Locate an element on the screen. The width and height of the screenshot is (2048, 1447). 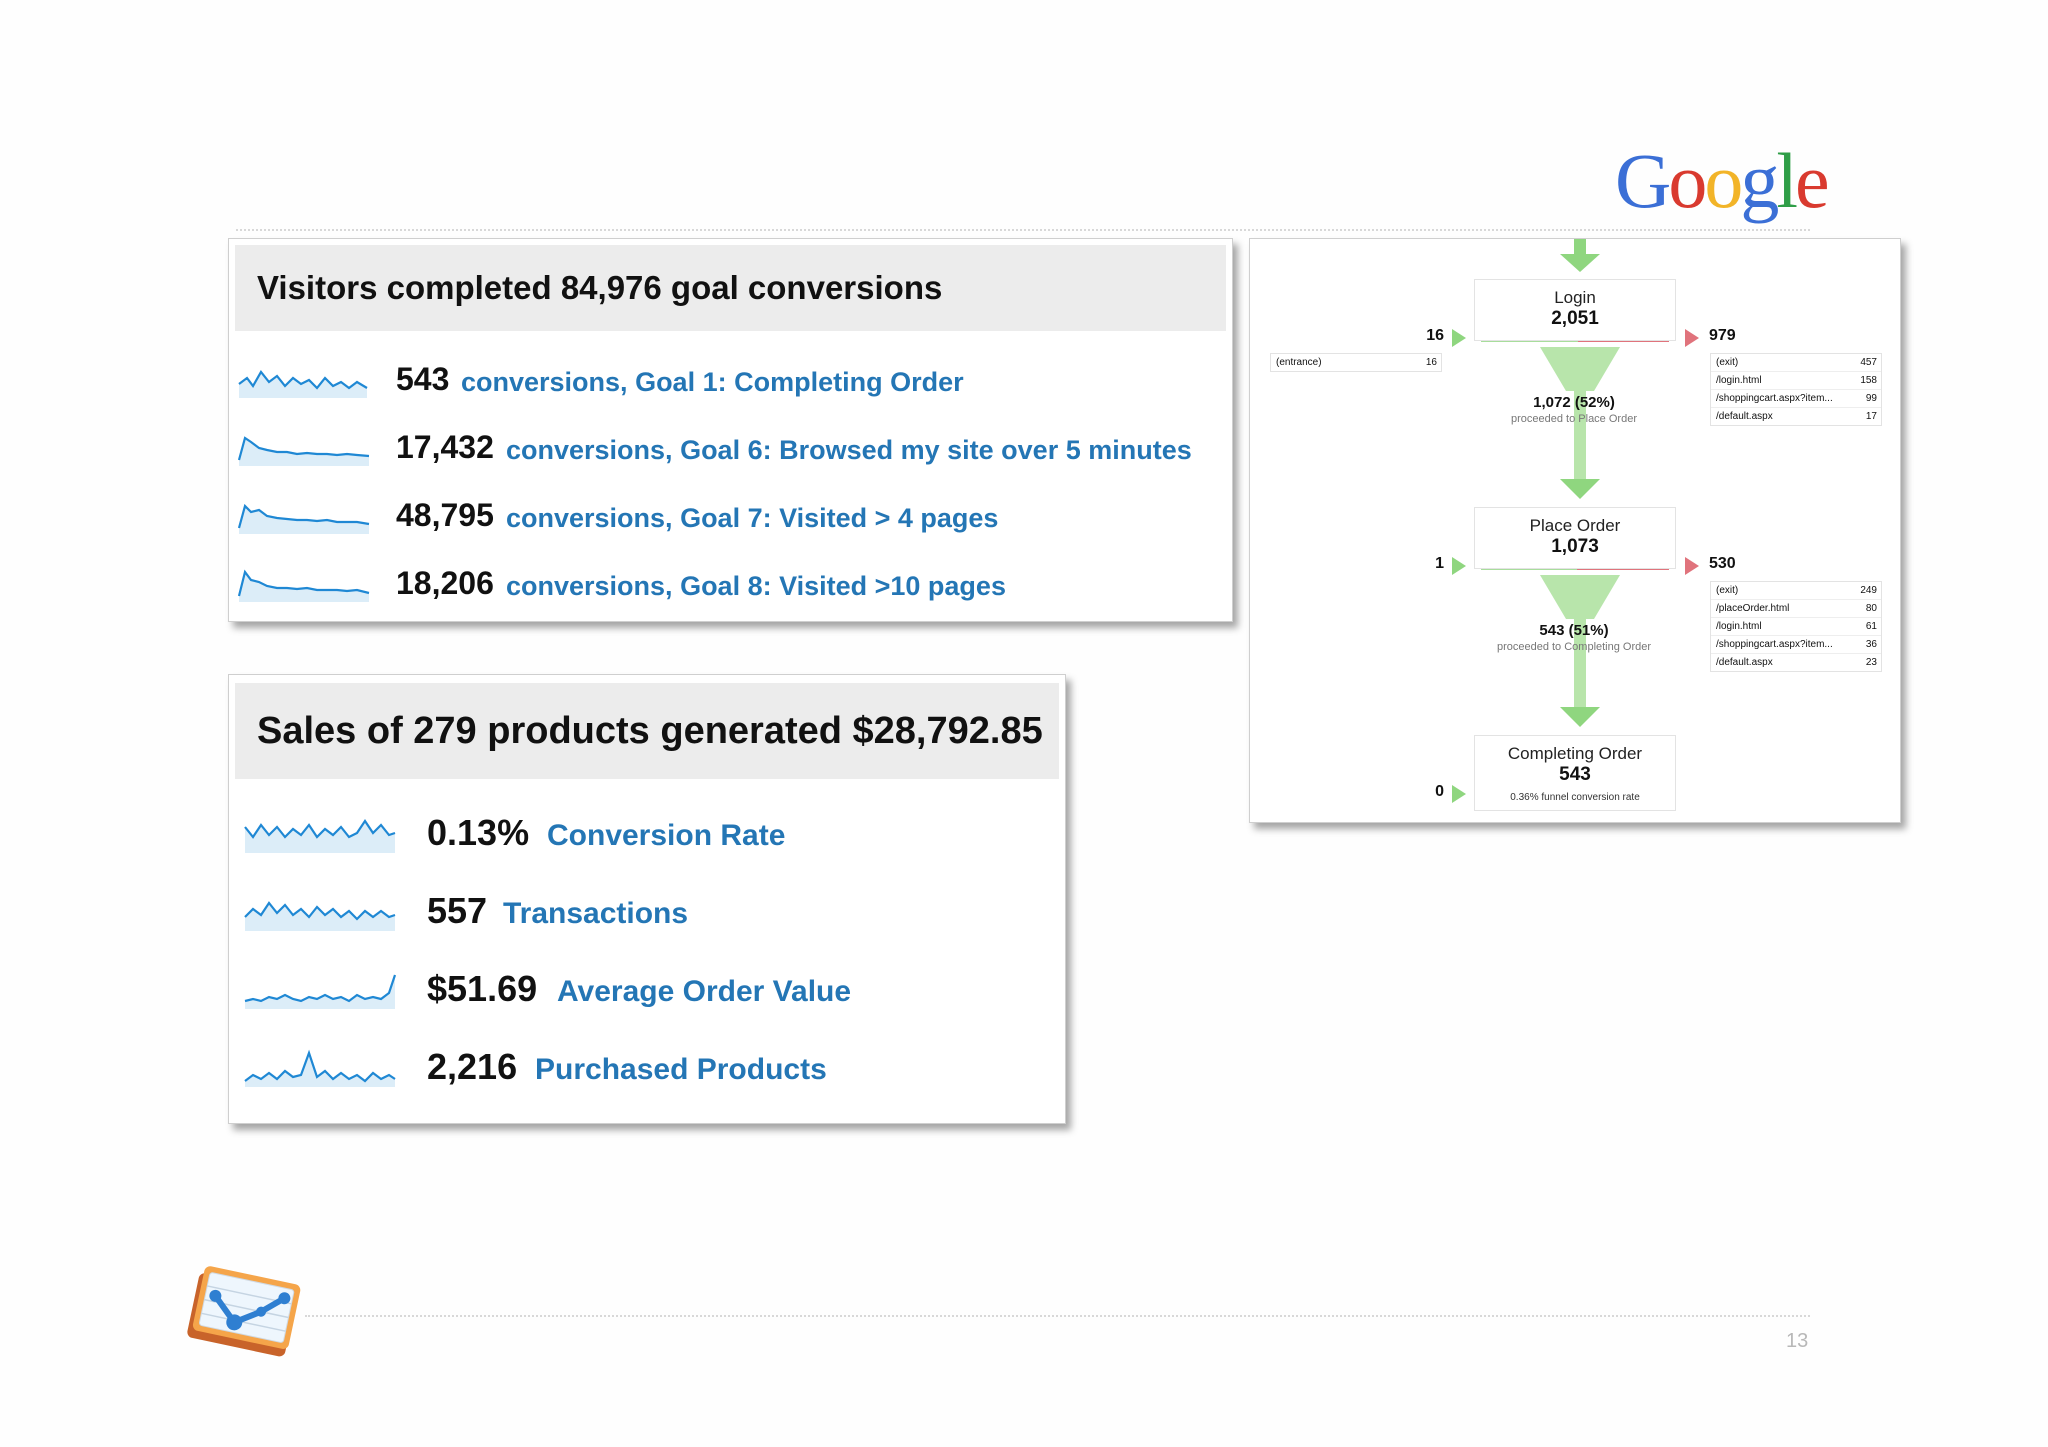
page-value: 249 is located at coordinates (1868, 590).